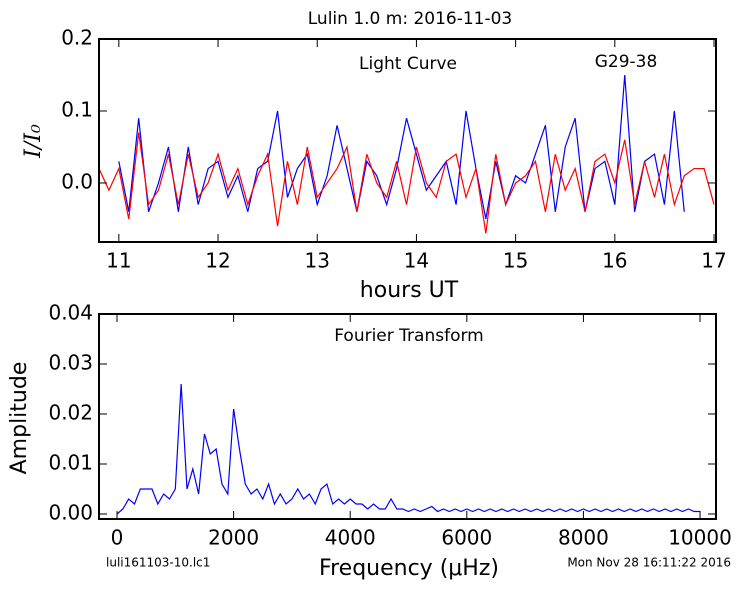 This screenshot has height=593, width=748. Describe the element at coordinates (408, 64) in the screenshot. I see `panel-label: Light Curve` at that location.